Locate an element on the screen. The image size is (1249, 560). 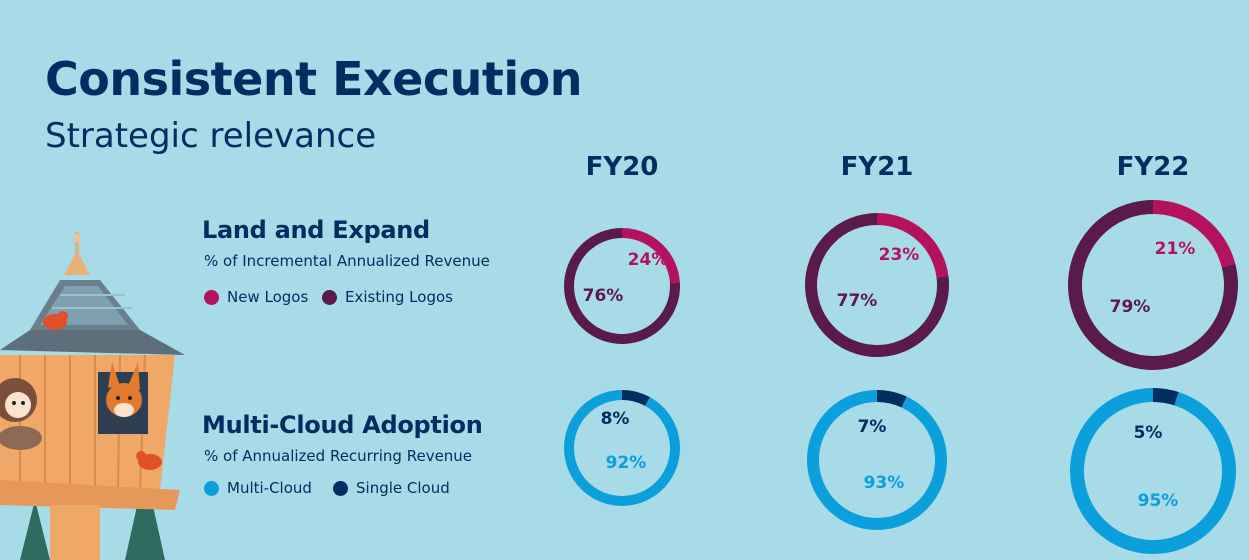
donut-label-existing-logos-fy20: 76% is located at coordinates (603, 296).